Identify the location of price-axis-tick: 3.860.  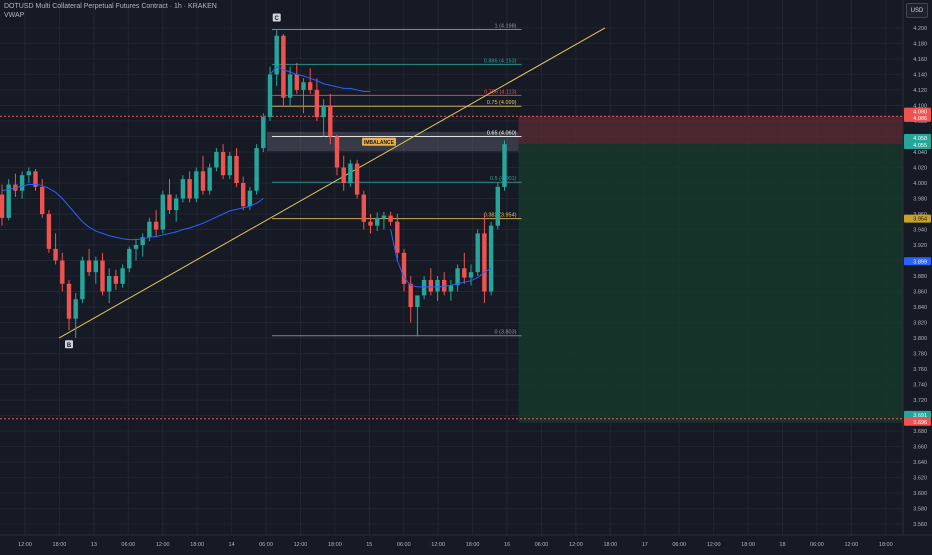
(920, 293).